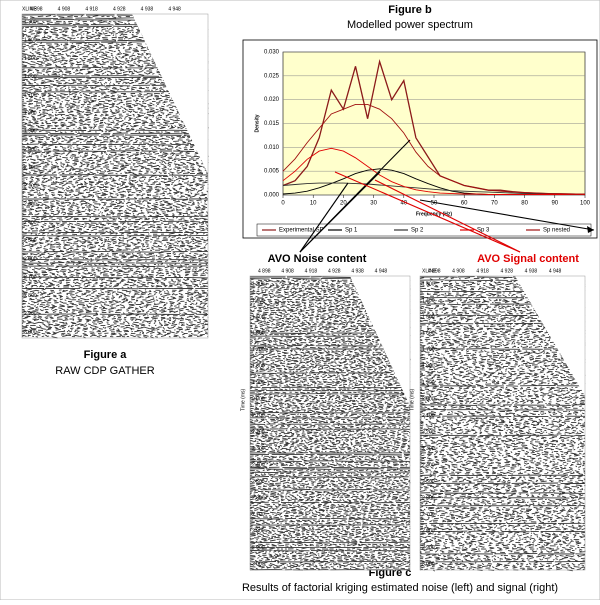  Describe the element at coordinates (410, 25) in the screenshot. I see `figure-b-subtitle: Modelled power spectrum` at that location.